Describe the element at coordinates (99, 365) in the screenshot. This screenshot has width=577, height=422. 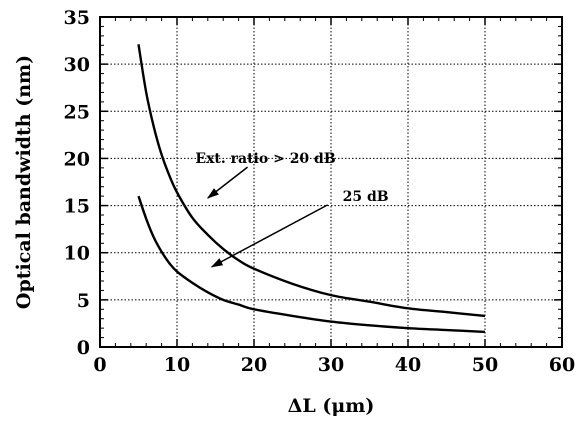
I see `x-tick-label: 0` at that location.